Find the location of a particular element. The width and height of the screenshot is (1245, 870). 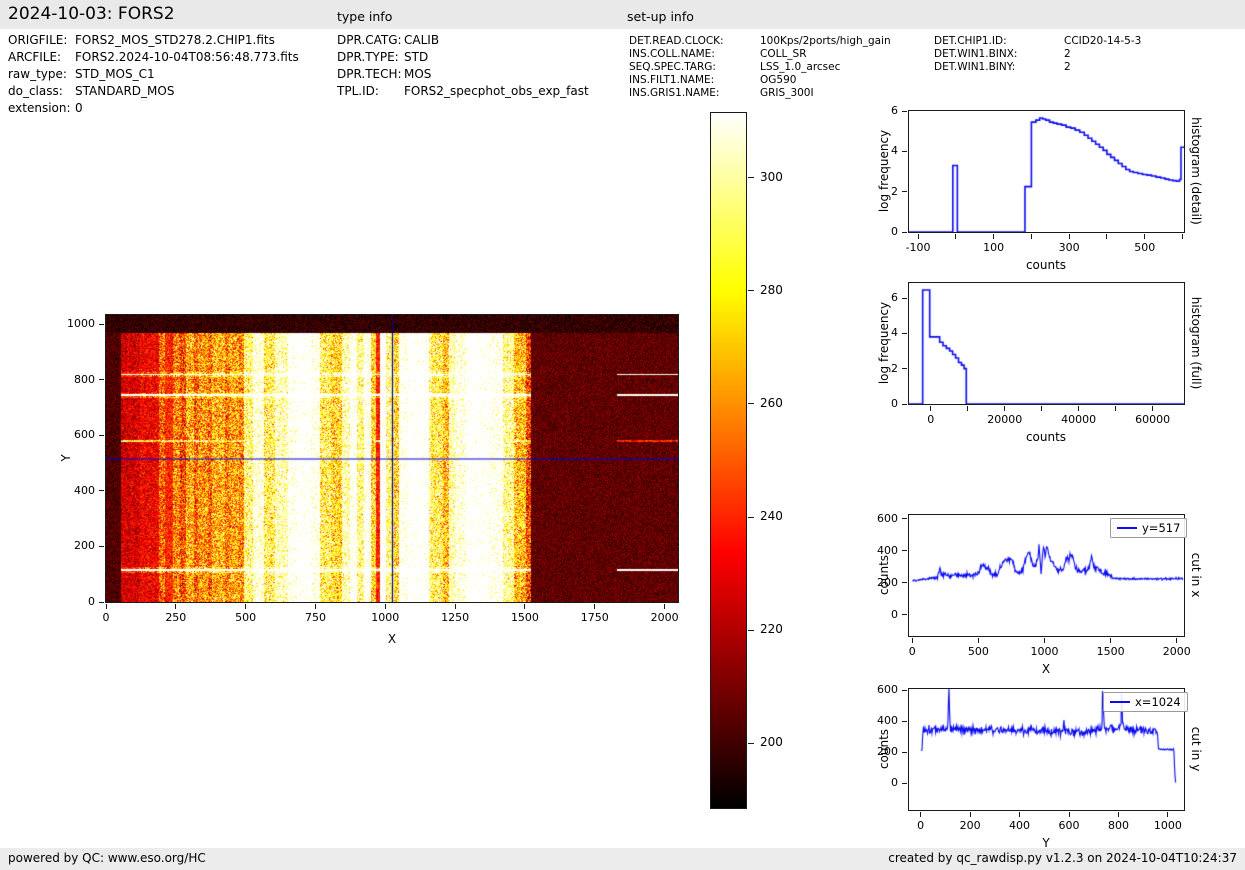

cut-in-x-side-label: cut in x is located at coordinates (1196, 575).